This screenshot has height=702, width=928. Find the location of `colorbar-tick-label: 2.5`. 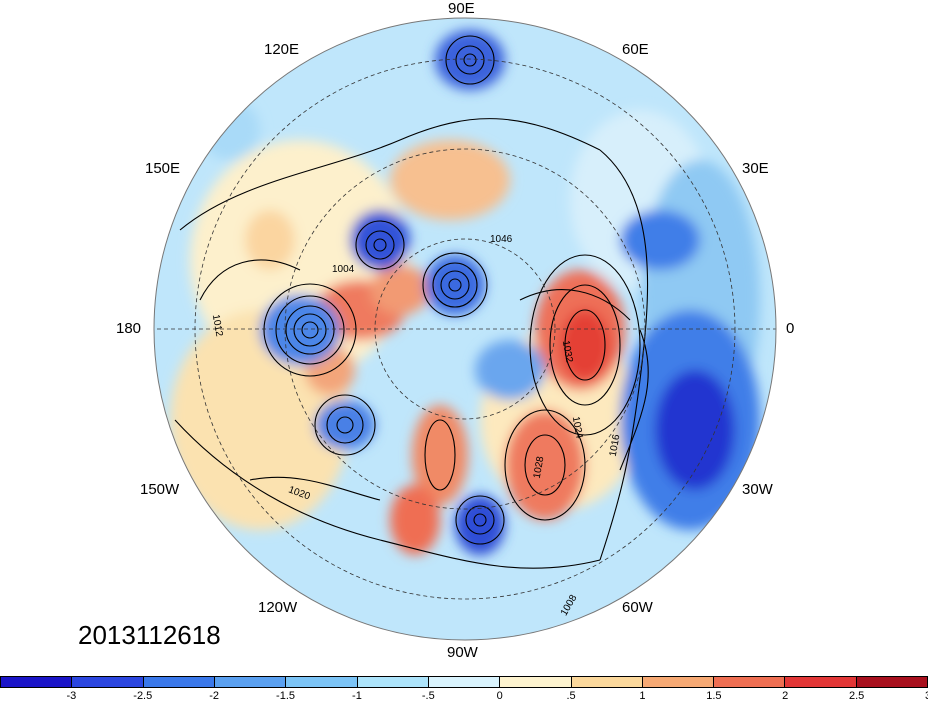

colorbar-tick-label: 2.5 is located at coordinates (856, 696).